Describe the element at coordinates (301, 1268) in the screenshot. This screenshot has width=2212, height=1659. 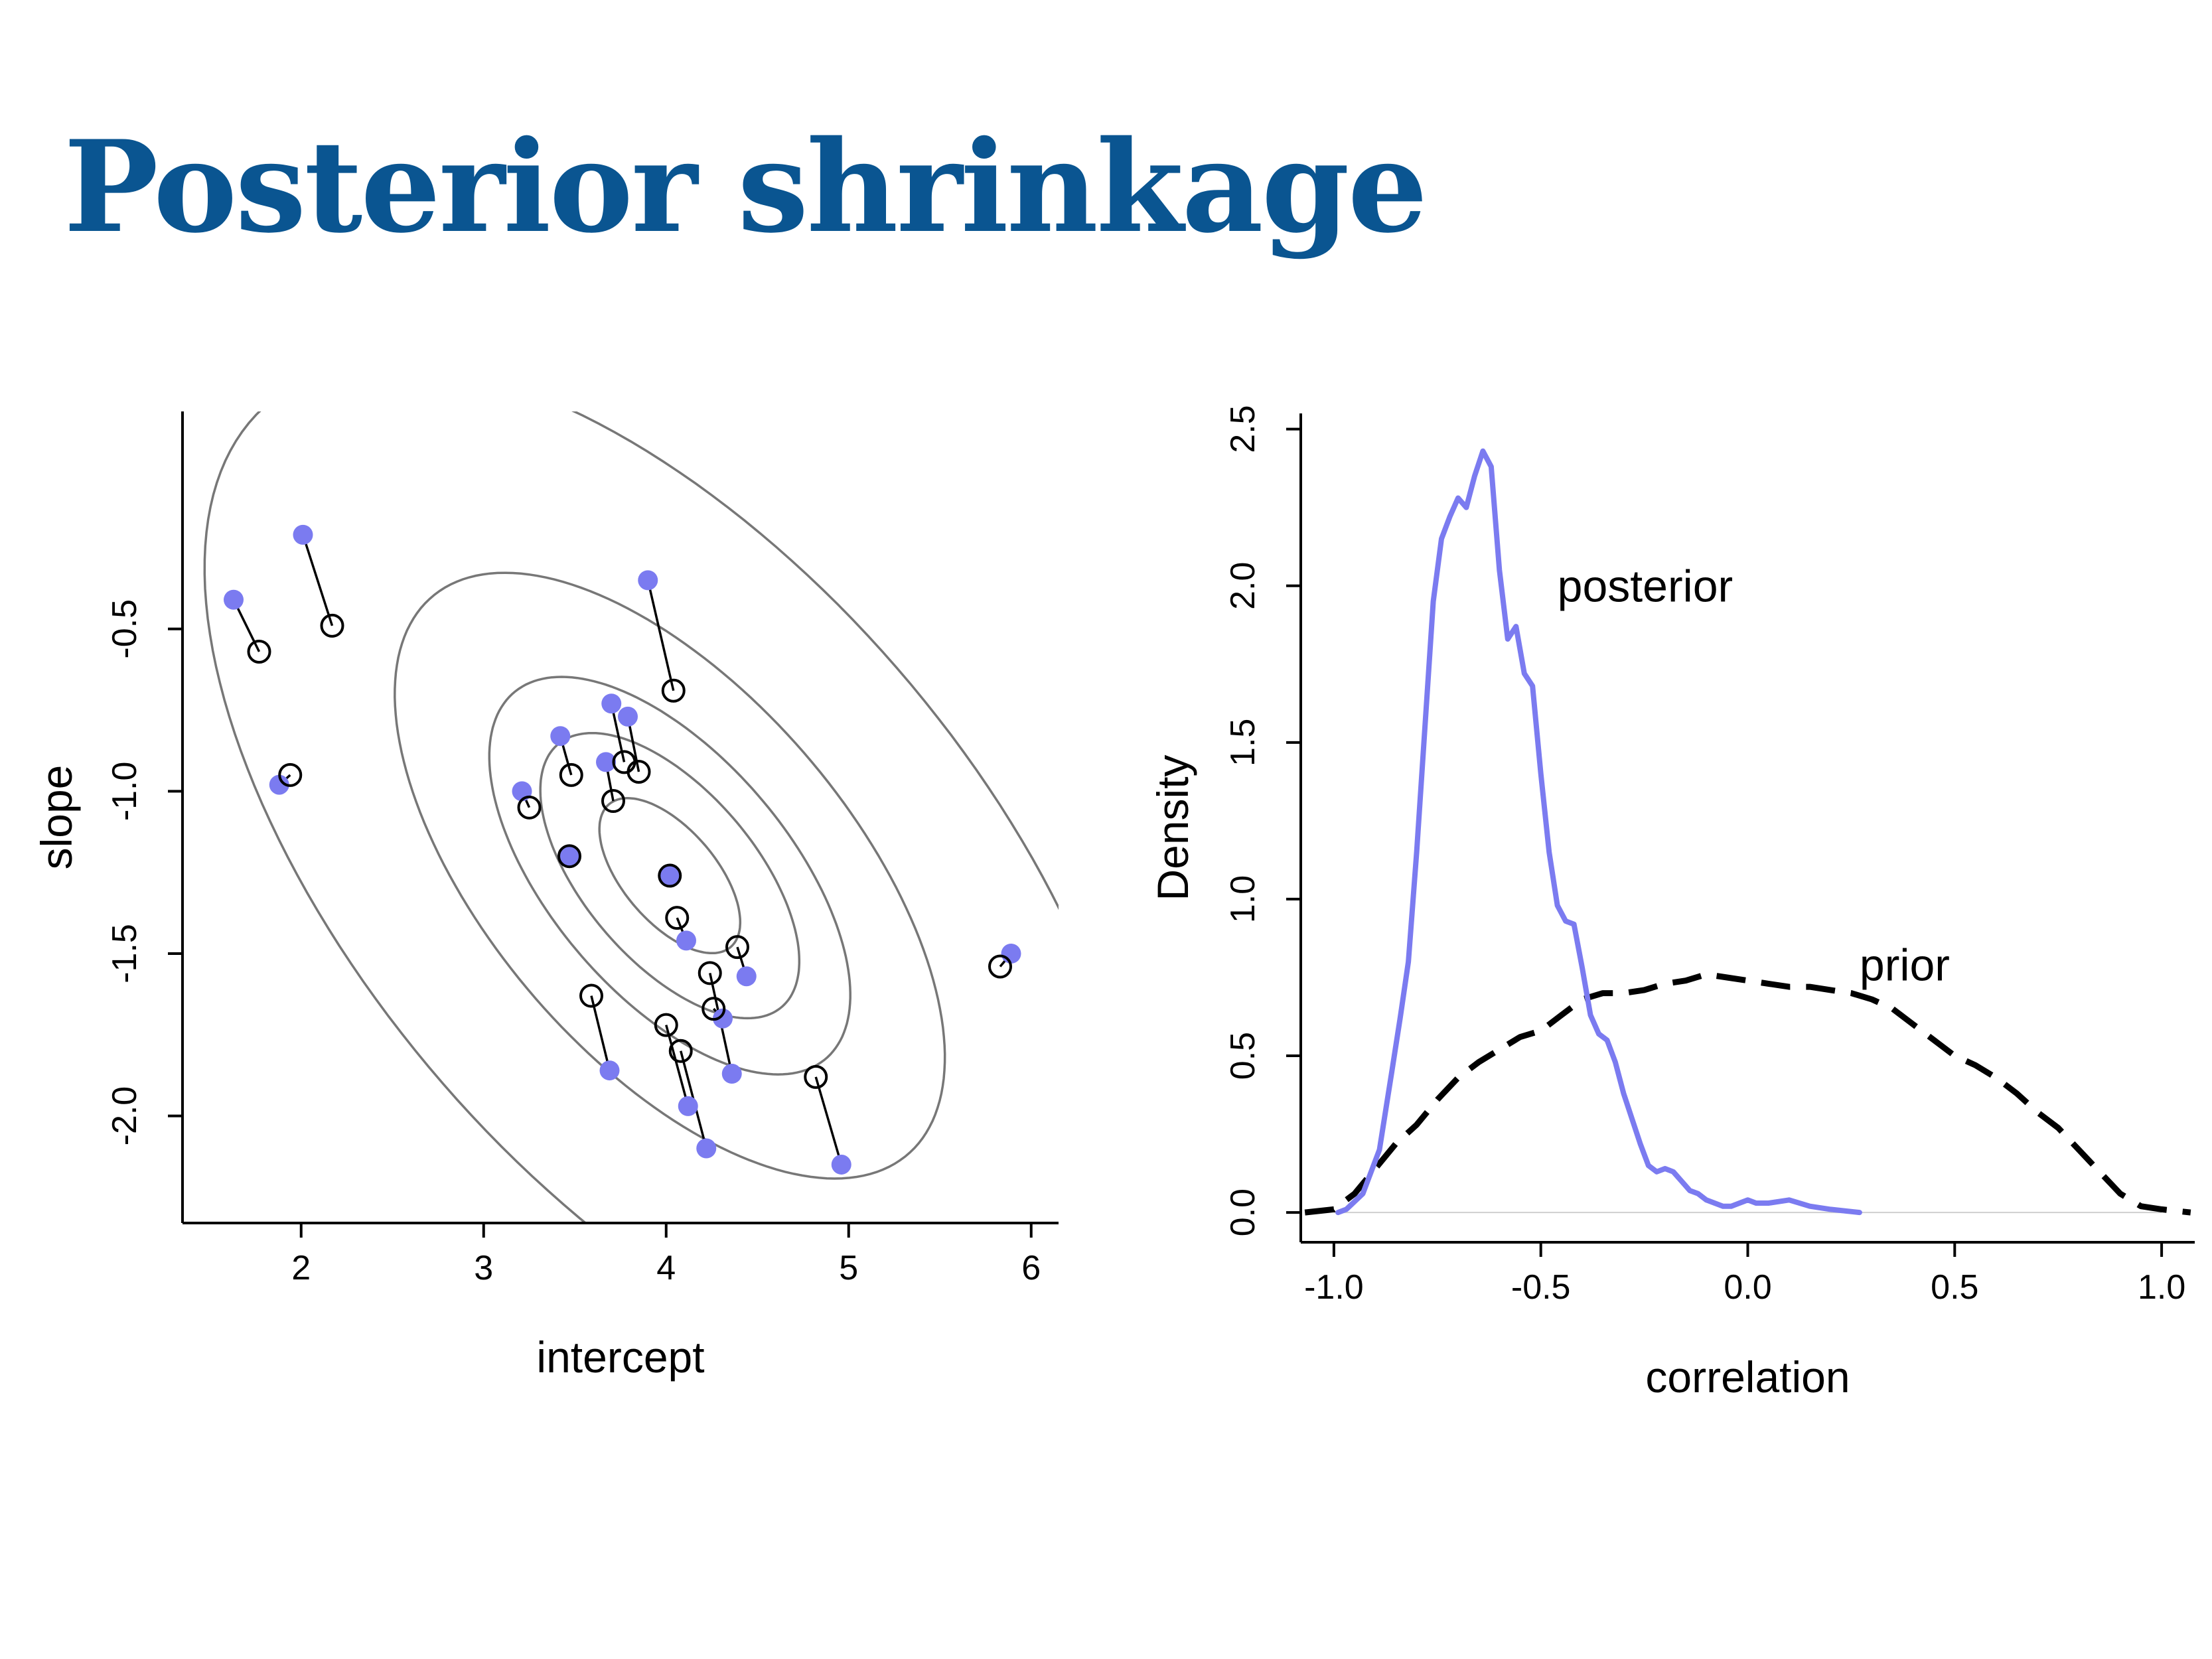
I see `left-x-tick-label: 2` at that location.